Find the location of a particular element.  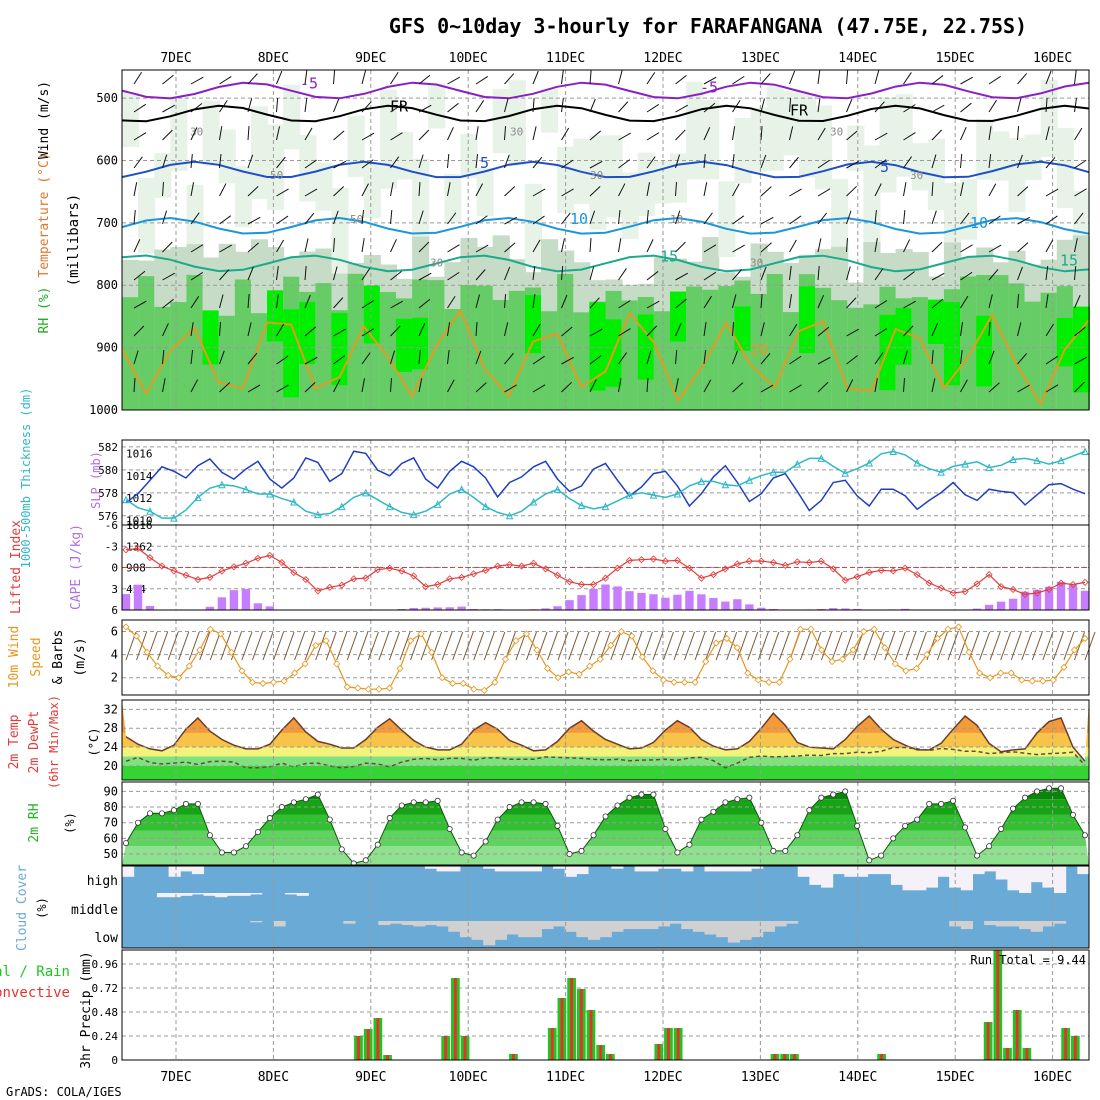

rh-tick: 60 is located at coordinates (111, 838).